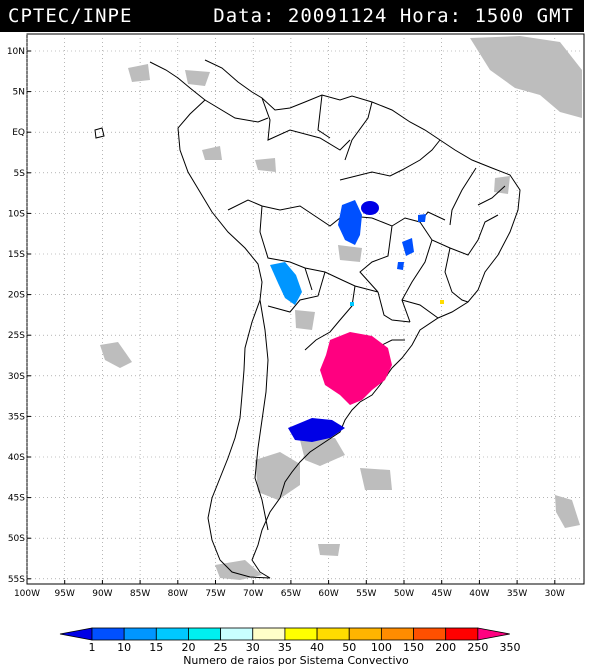  What do you see at coordinates (124, 647) in the screenshot?
I see `colorbar-level-label: 10` at bounding box center [124, 647].